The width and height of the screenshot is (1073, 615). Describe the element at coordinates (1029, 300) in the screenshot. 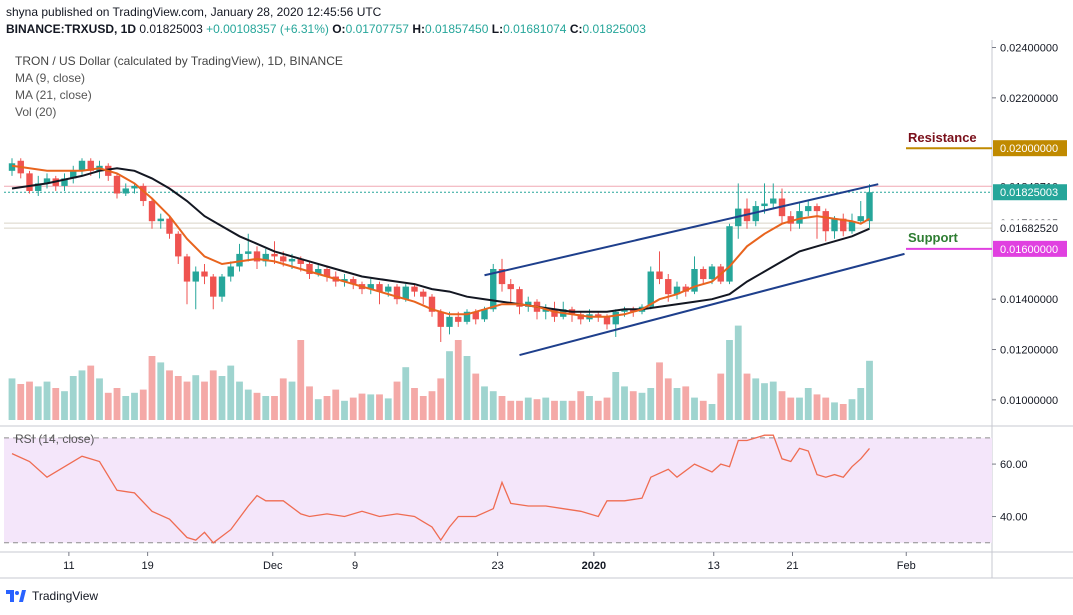

I see `price-tick-label: 0.01400000` at that location.